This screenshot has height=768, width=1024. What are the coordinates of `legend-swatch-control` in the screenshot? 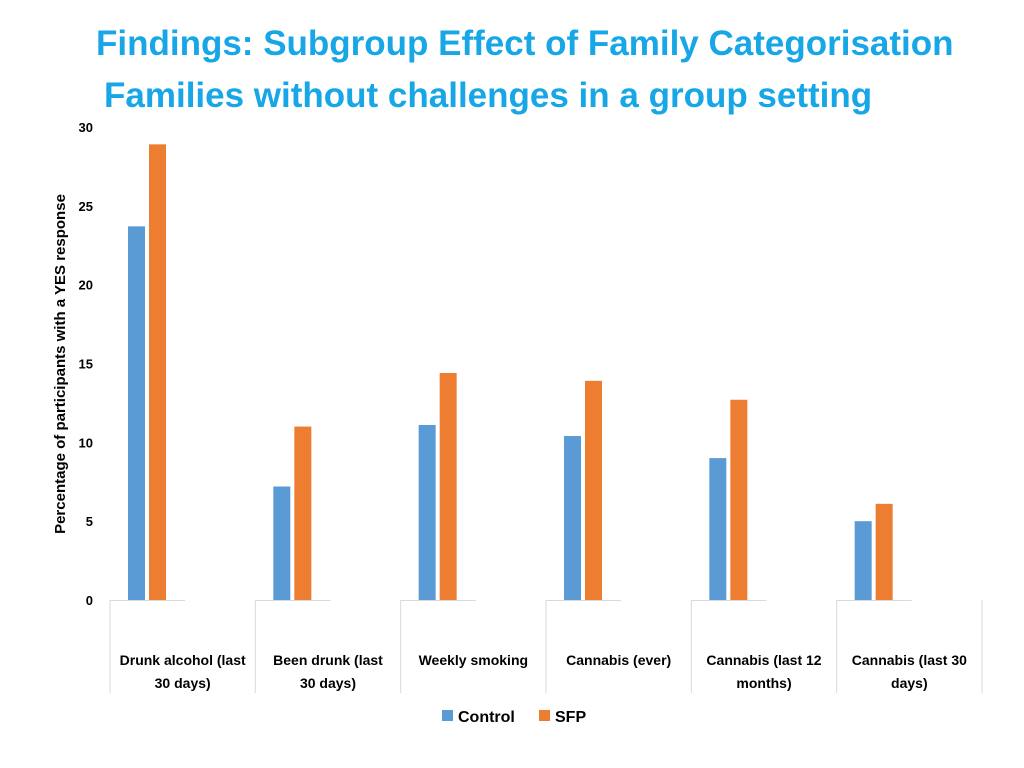 It's located at (447, 715).